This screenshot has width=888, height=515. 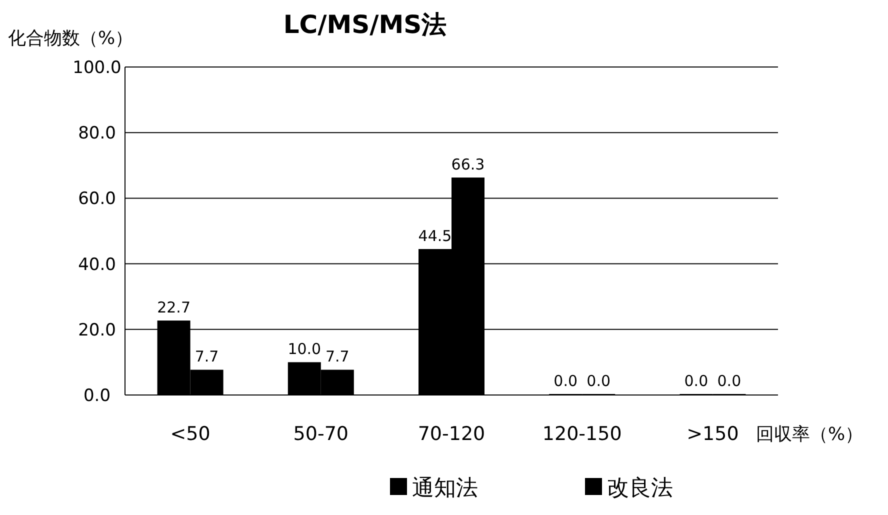 What do you see at coordinates (97, 330) in the screenshot?
I see `y-tick-label: 20.0` at bounding box center [97, 330].